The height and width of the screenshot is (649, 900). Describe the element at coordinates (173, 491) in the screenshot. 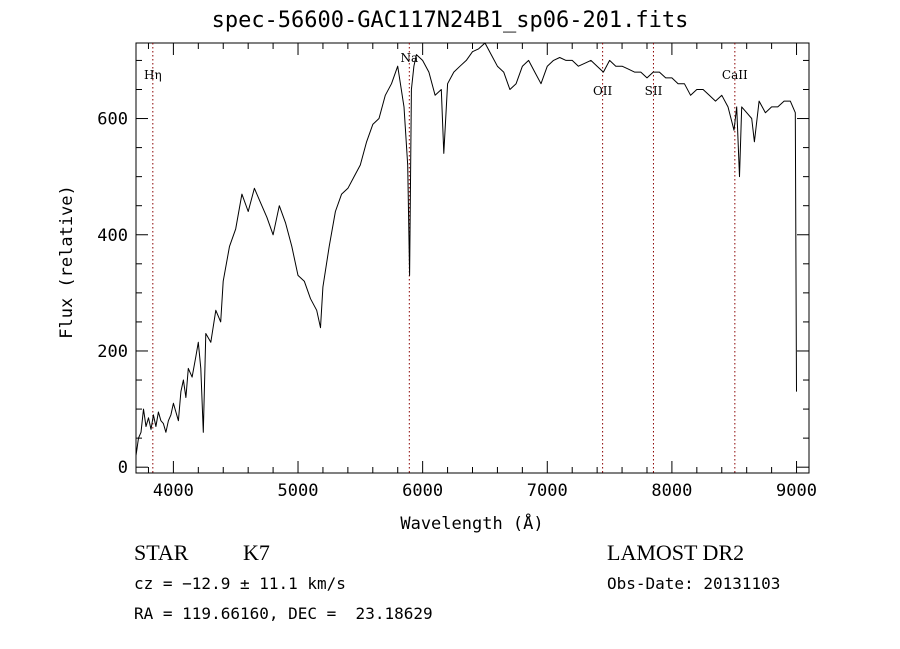

I see `x-tick-label: 4000` at that location.